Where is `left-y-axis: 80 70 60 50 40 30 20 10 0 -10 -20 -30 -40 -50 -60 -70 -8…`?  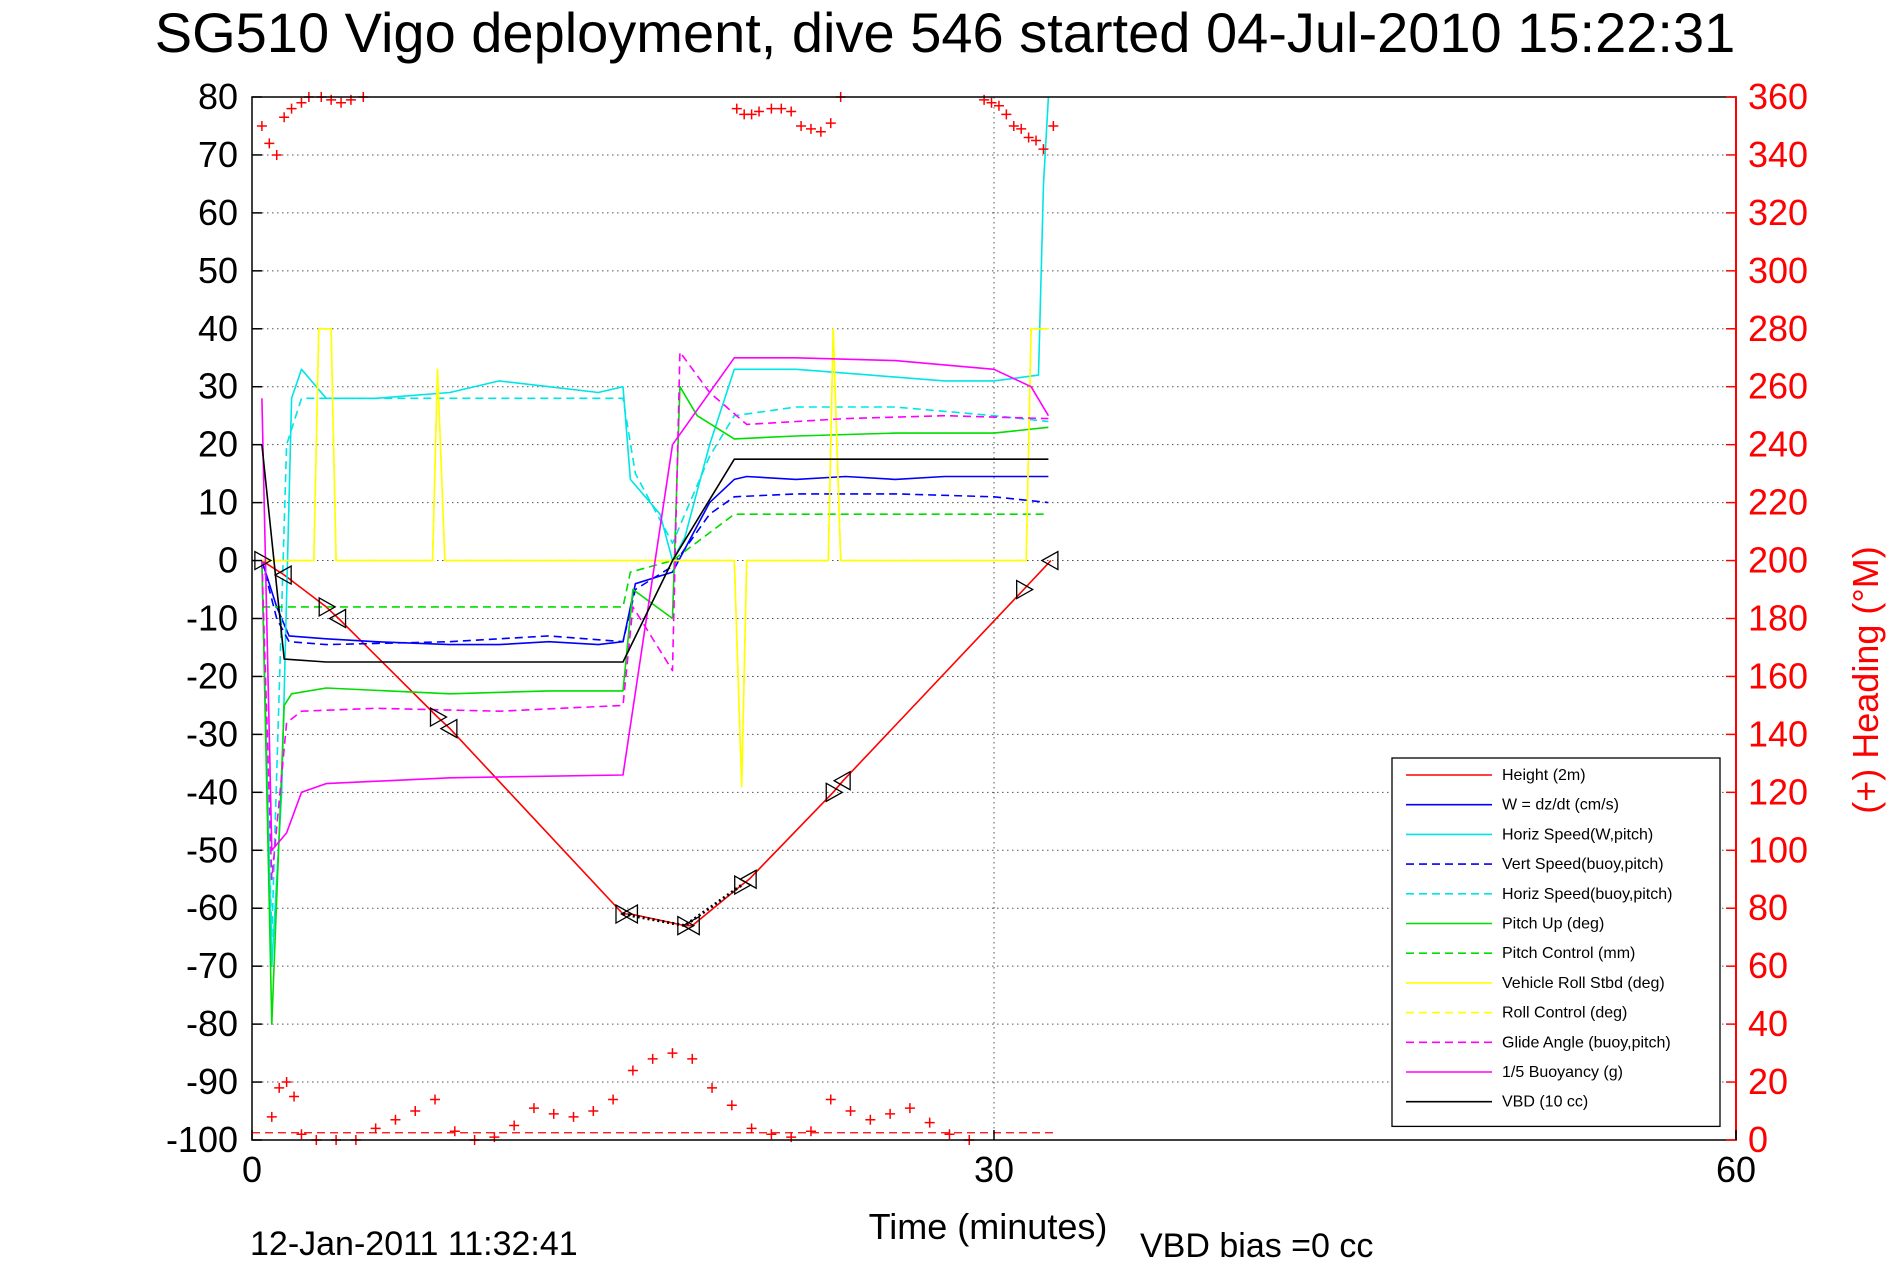
left-y-axis: 80 70 60 50 40 30 20 10 0 -10 -20 -30 -40 -50 -60 -70 -8… is located at coordinates (214, 618).